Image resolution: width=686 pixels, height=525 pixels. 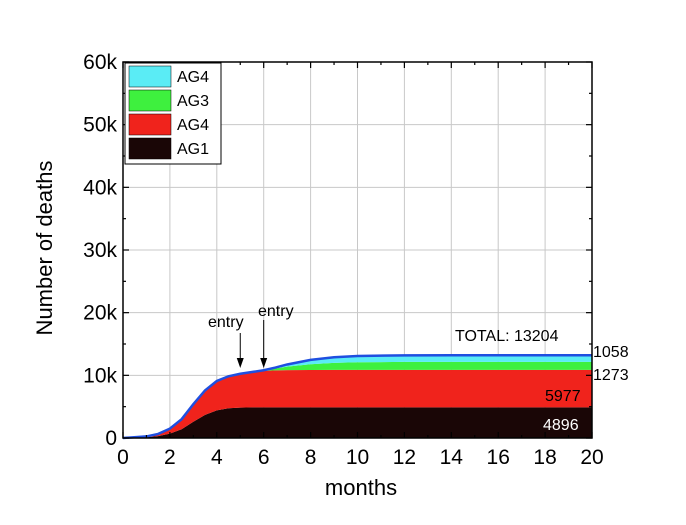 What do you see at coordinates (404, 457) in the screenshot?
I see `x-tick-label: 12` at bounding box center [404, 457].